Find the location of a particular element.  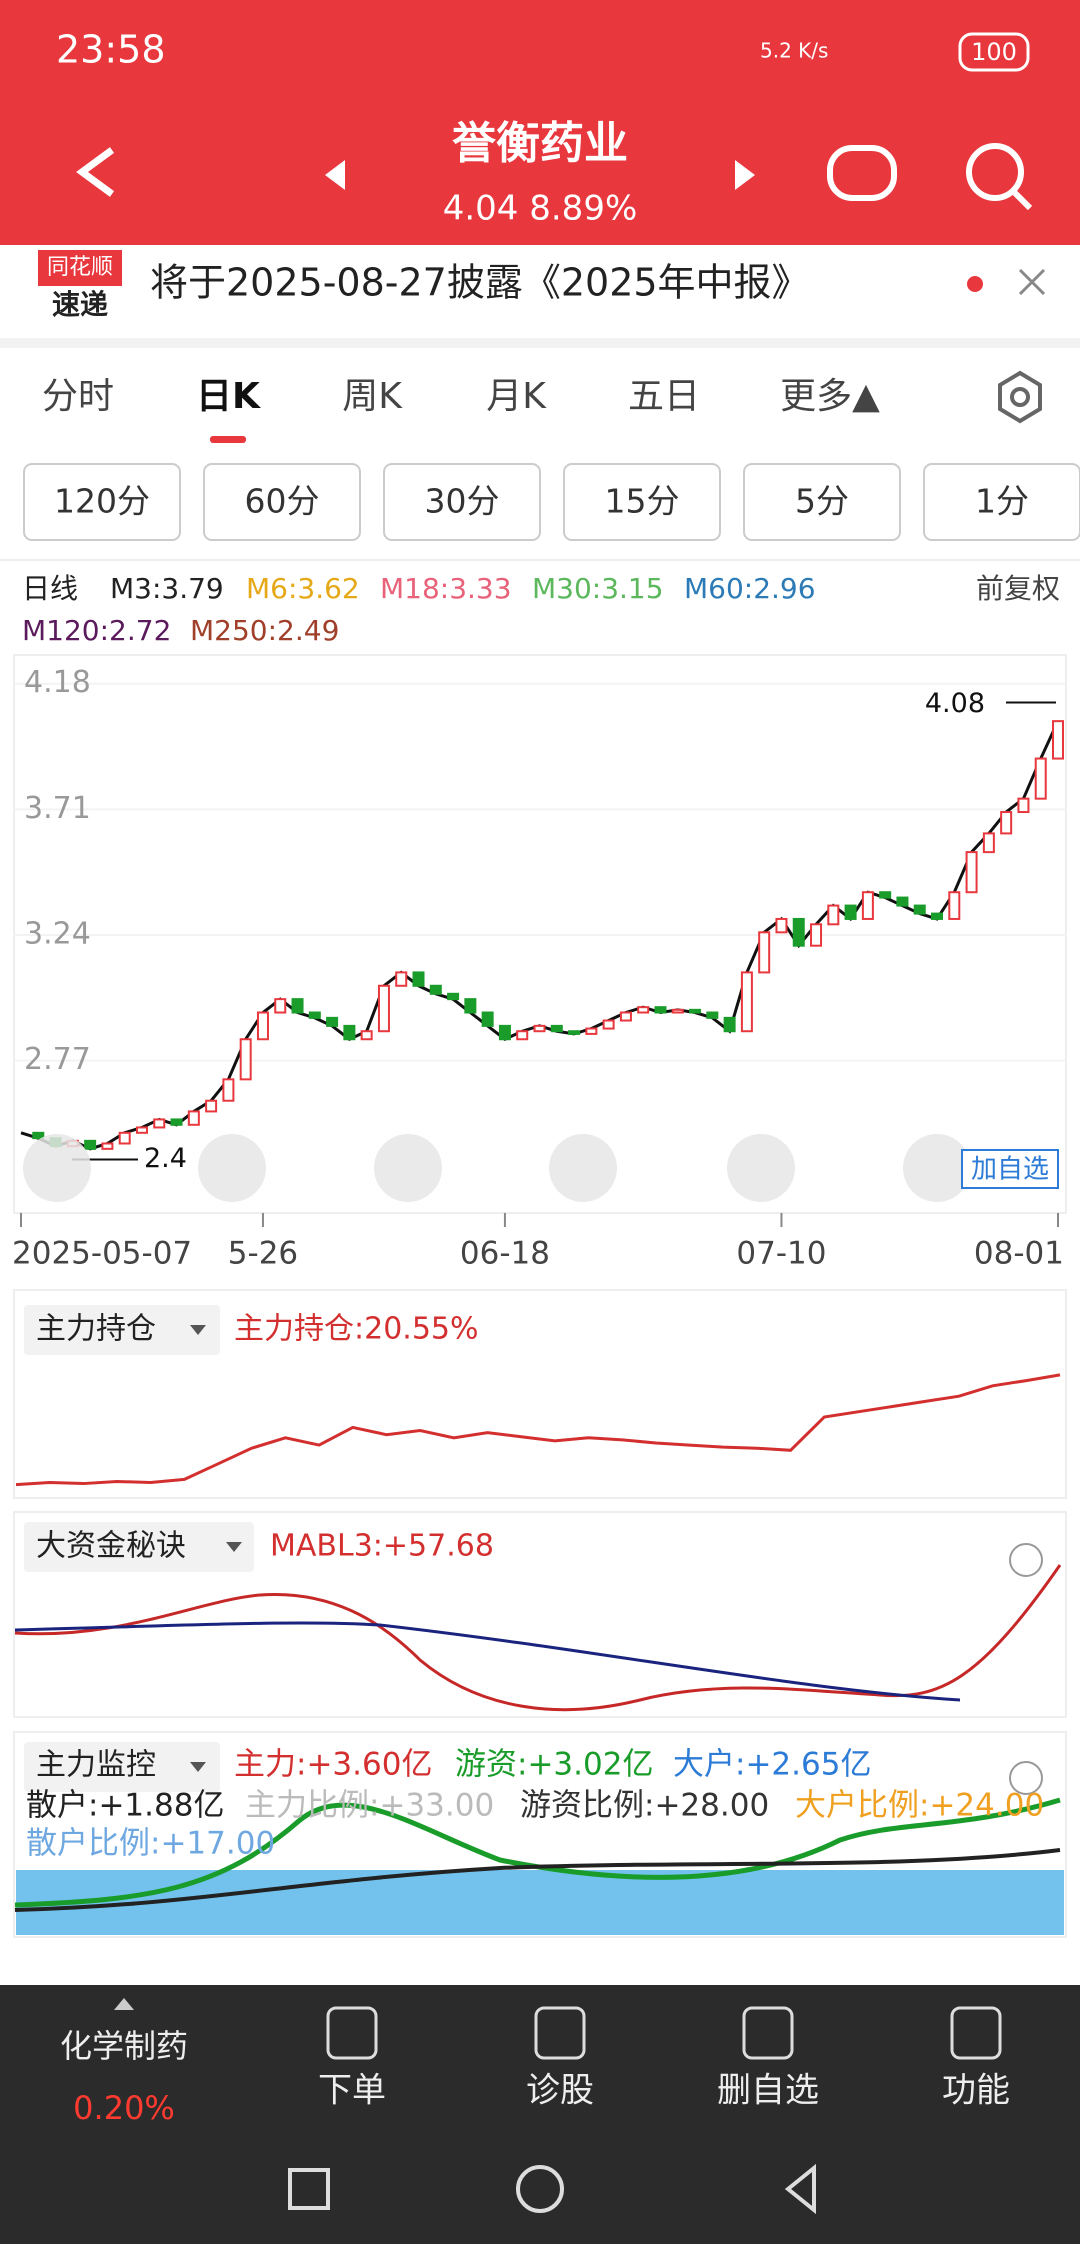

monitor-item: 主力比例:+33.00 is located at coordinates (369, 1806).